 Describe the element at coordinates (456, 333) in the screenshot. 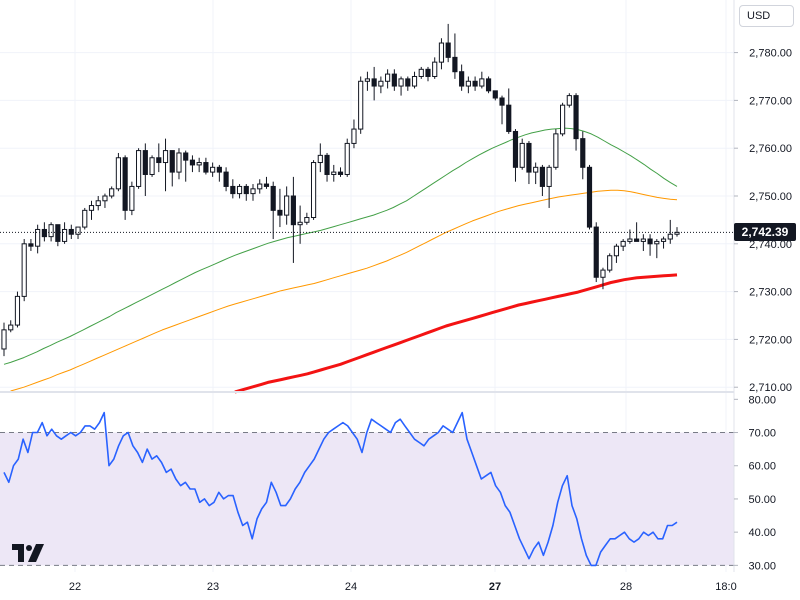

I see `ma-slow-line` at that location.